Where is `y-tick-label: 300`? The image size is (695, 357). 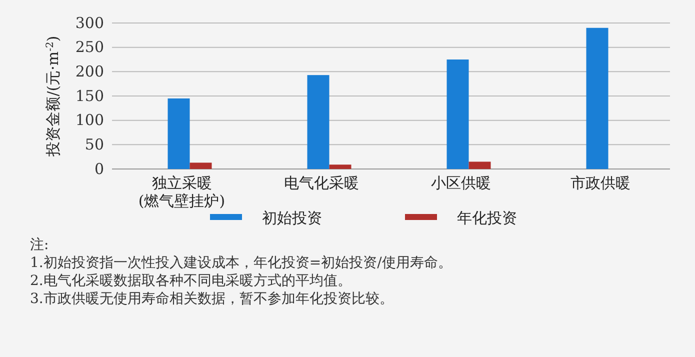 y-tick-label: 300 is located at coordinates (89, 23).